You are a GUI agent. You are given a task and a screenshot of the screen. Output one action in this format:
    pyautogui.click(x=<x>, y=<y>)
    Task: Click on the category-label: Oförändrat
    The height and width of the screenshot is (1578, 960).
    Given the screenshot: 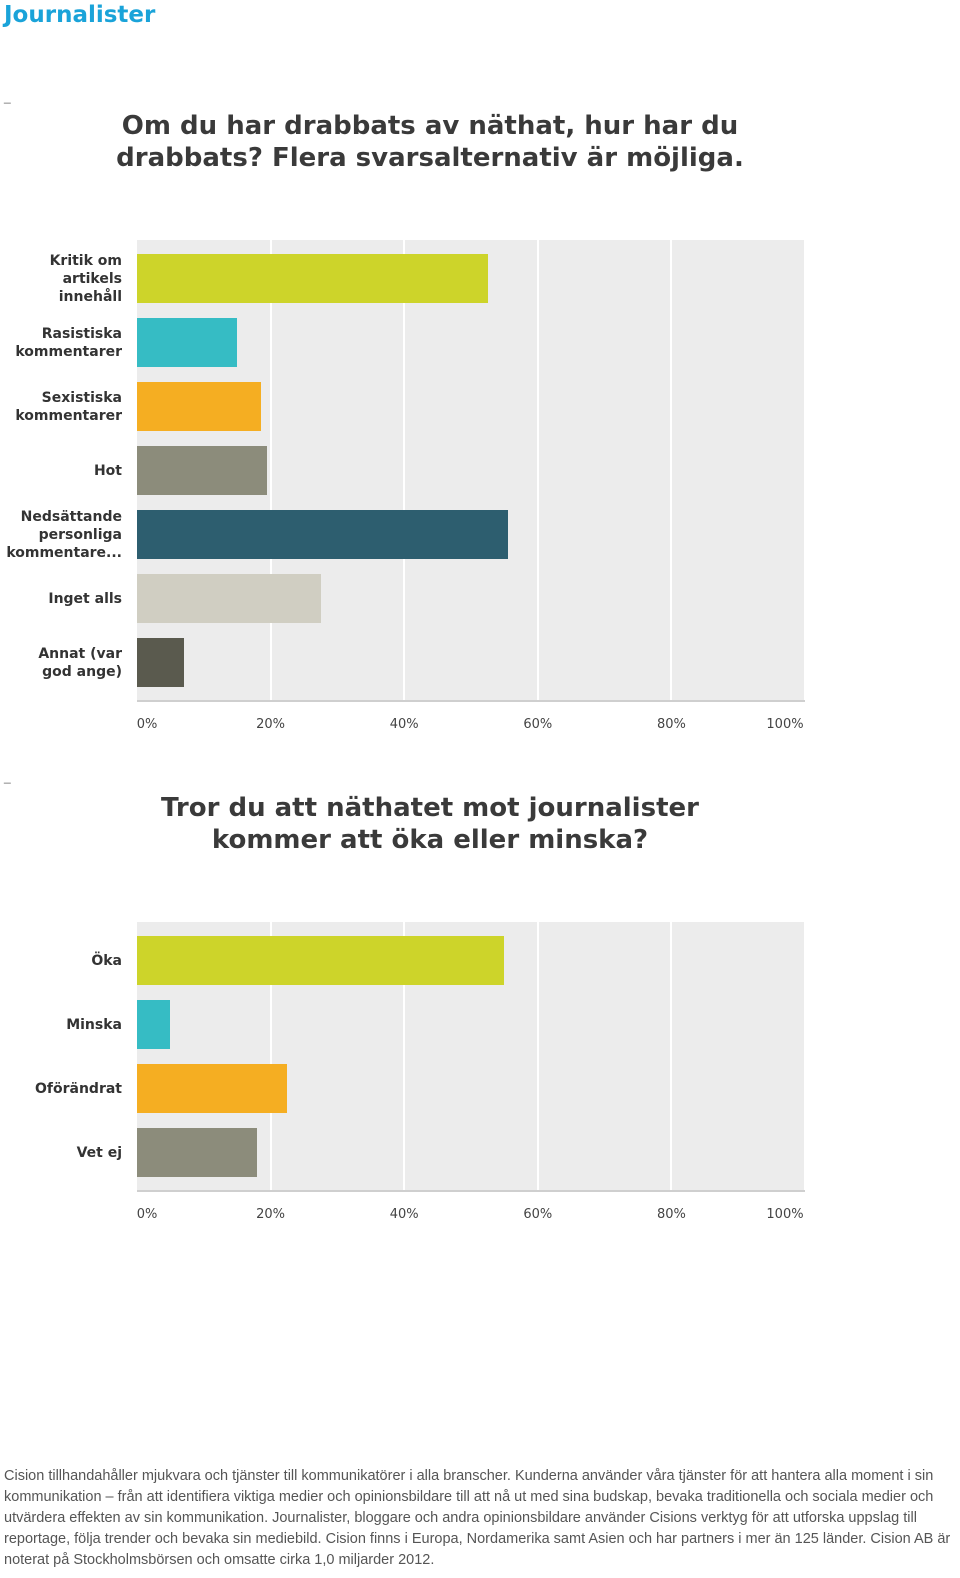 What is the action you would take?
    pyautogui.click(x=61, y=1089)
    